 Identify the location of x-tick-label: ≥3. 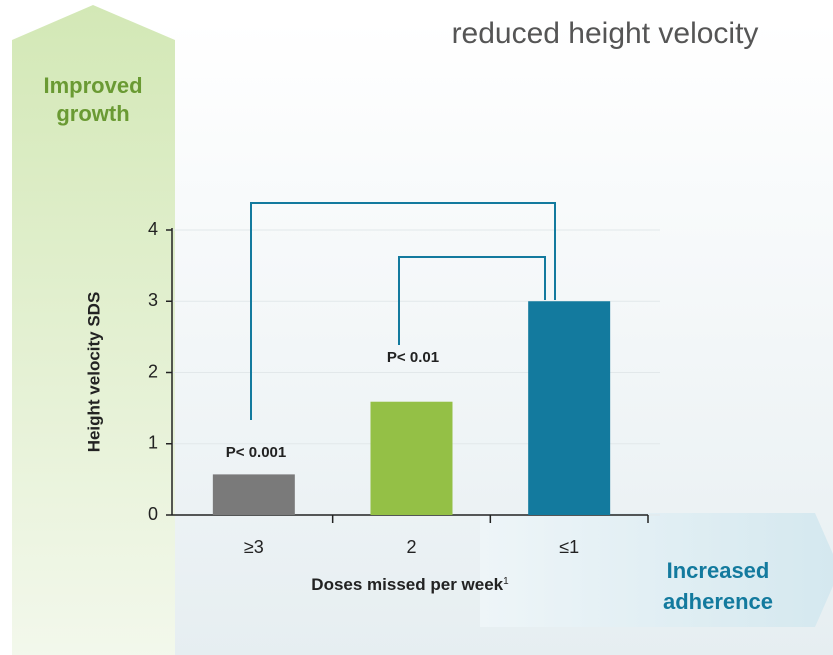
(254, 547).